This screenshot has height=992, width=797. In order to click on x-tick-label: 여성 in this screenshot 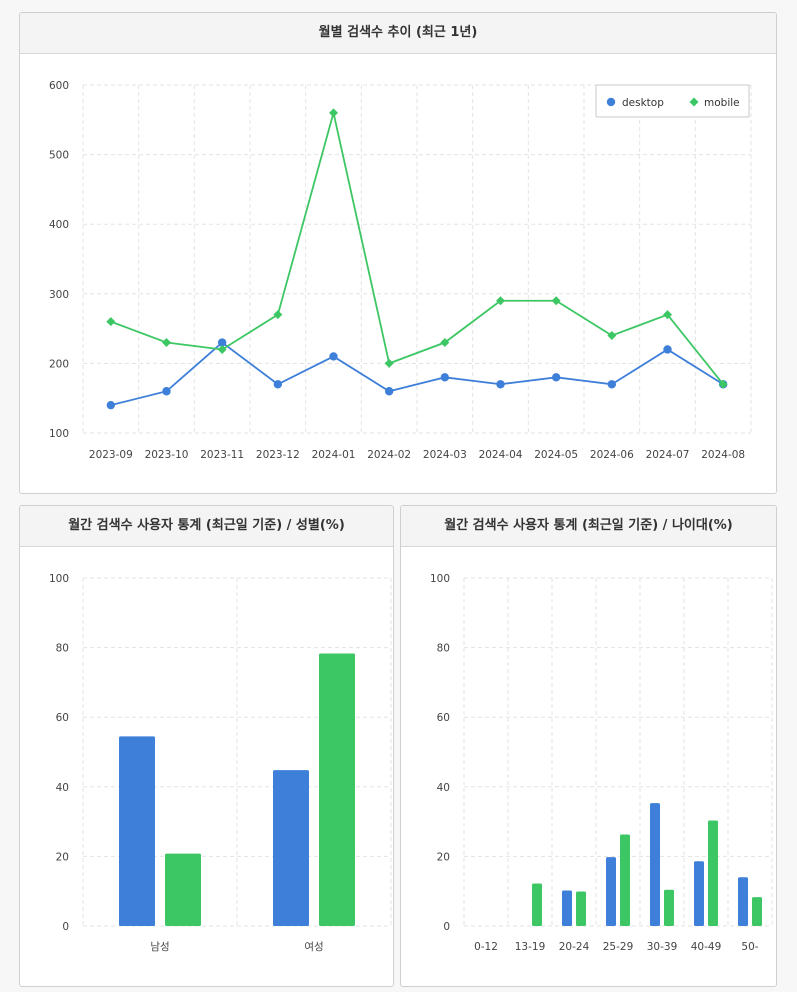, I will do `click(313, 947)`.